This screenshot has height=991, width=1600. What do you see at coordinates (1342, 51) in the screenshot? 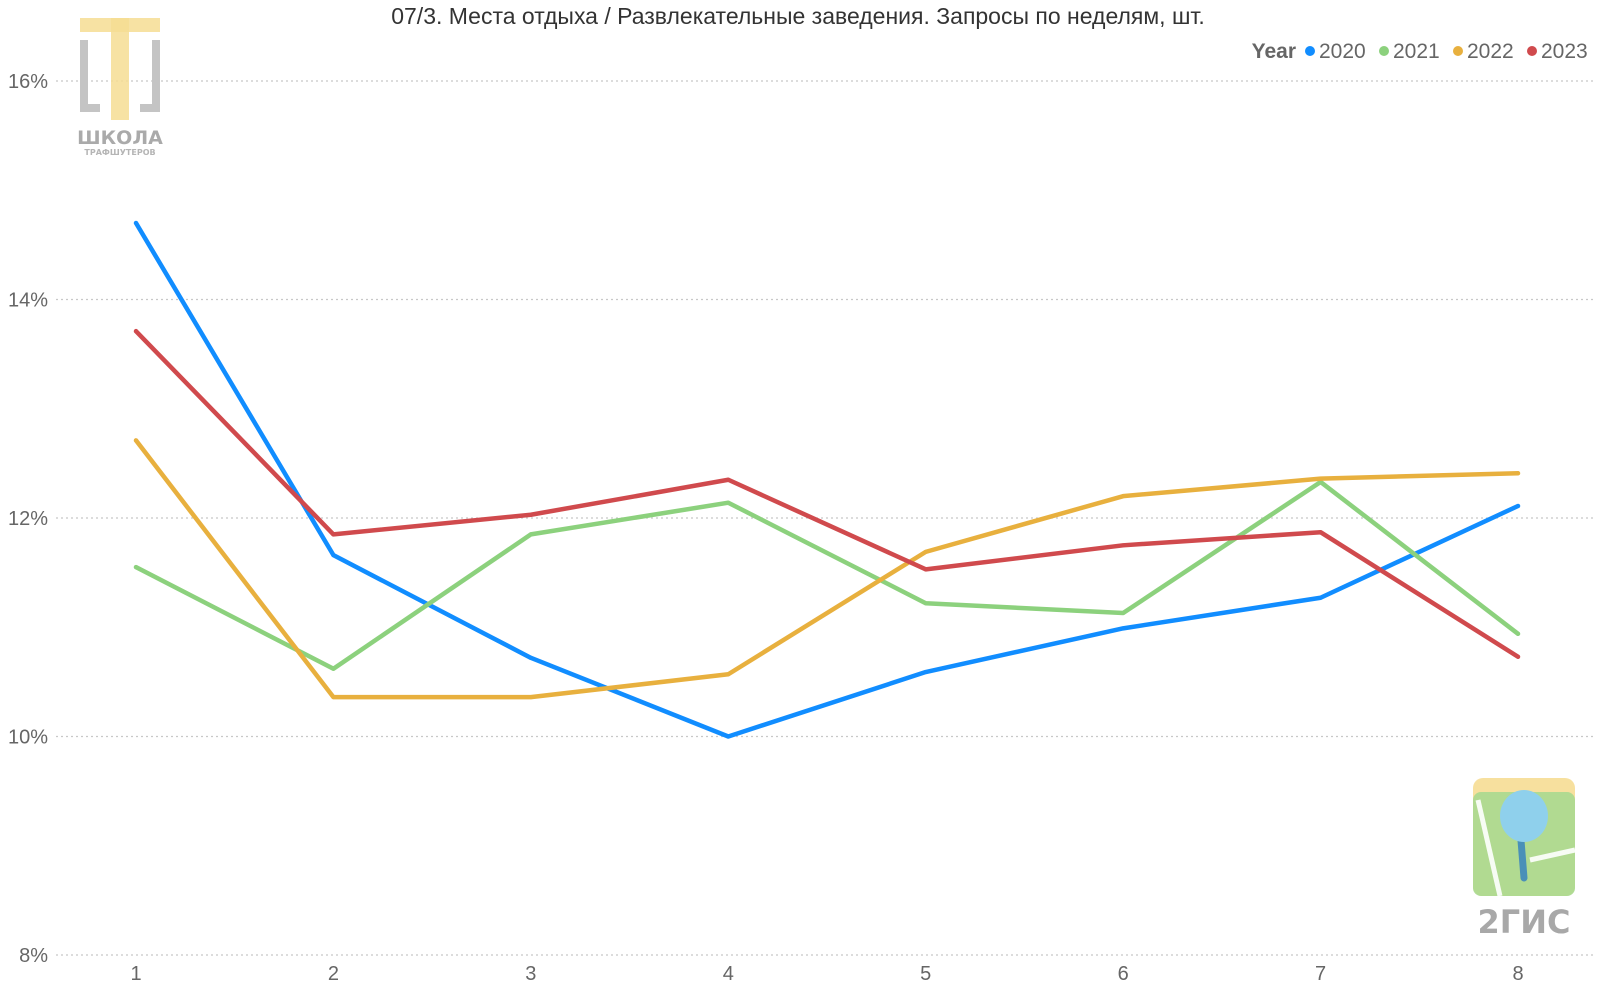
I see `legend-label-2020: 2020` at bounding box center [1342, 51].